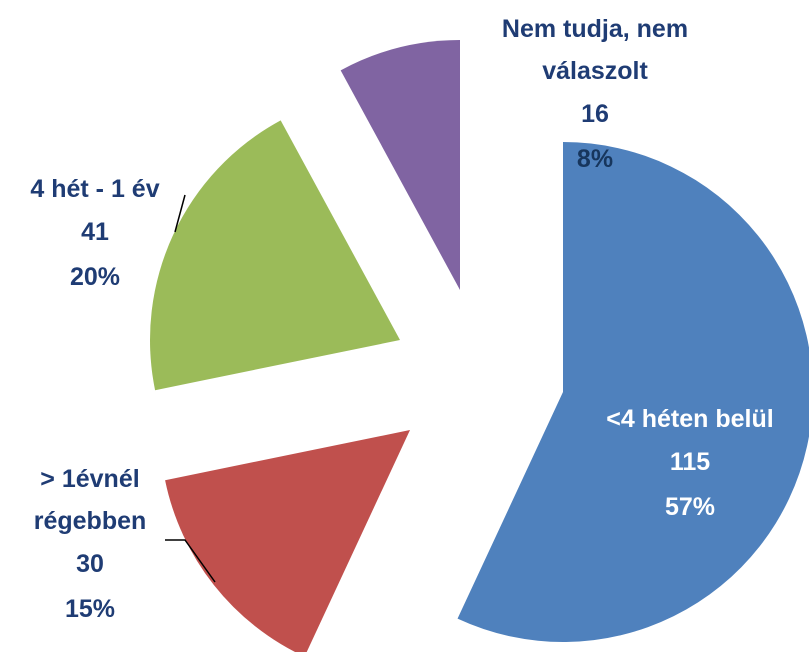 Image resolution: width=809 pixels, height=652 pixels. Describe the element at coordinates (90, 545) in the screenshot. I see `data-label: > 1évnél régebben 30 15%` at that location.